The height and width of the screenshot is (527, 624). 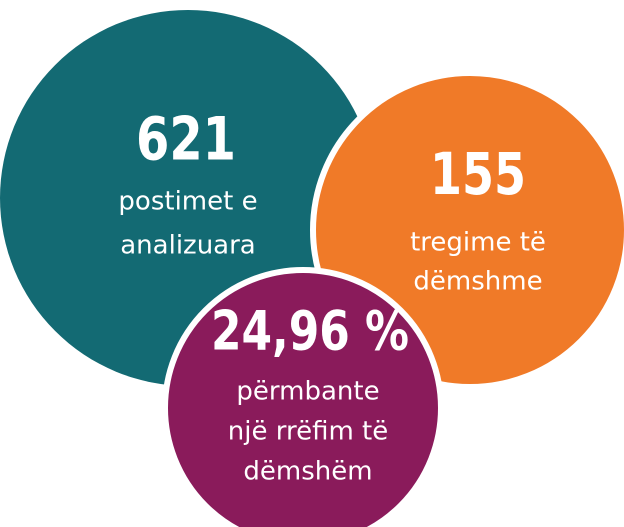 I want to click on stat-label: dëmshme, so click(x=477, y=282).